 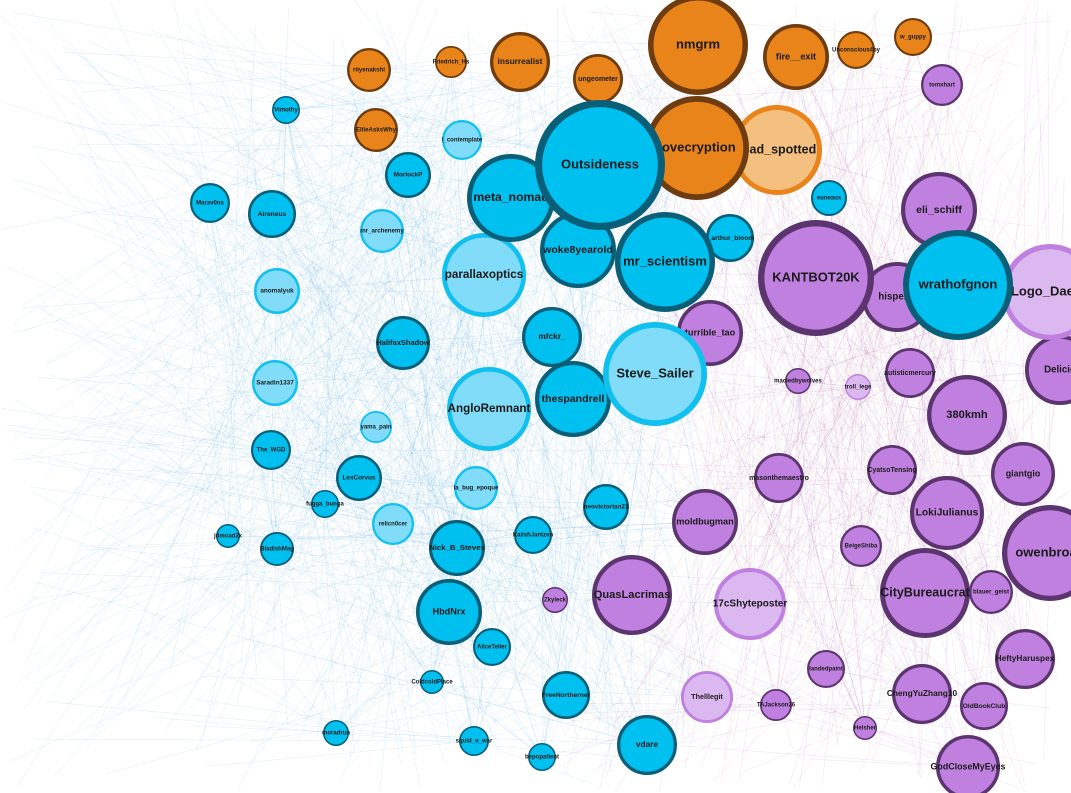 What do you see at coordinates (939, 210) in the screenshot?
I see `node-label: eli_schiff` at bounding box center [939, 210].